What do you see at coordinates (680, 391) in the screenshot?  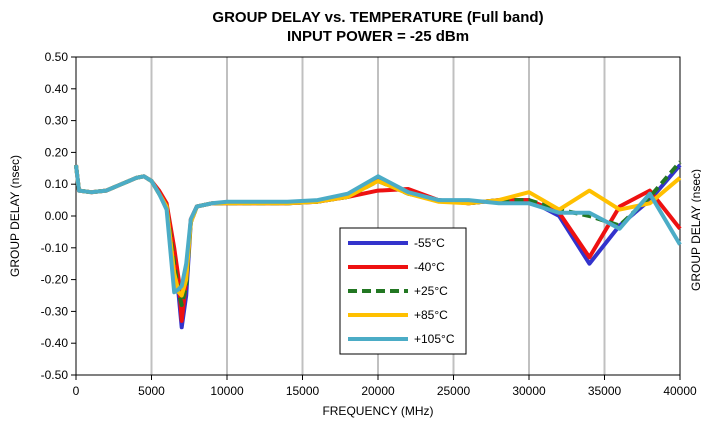 I see `x-tick-label: 40000` at bounding box center [680, 391].